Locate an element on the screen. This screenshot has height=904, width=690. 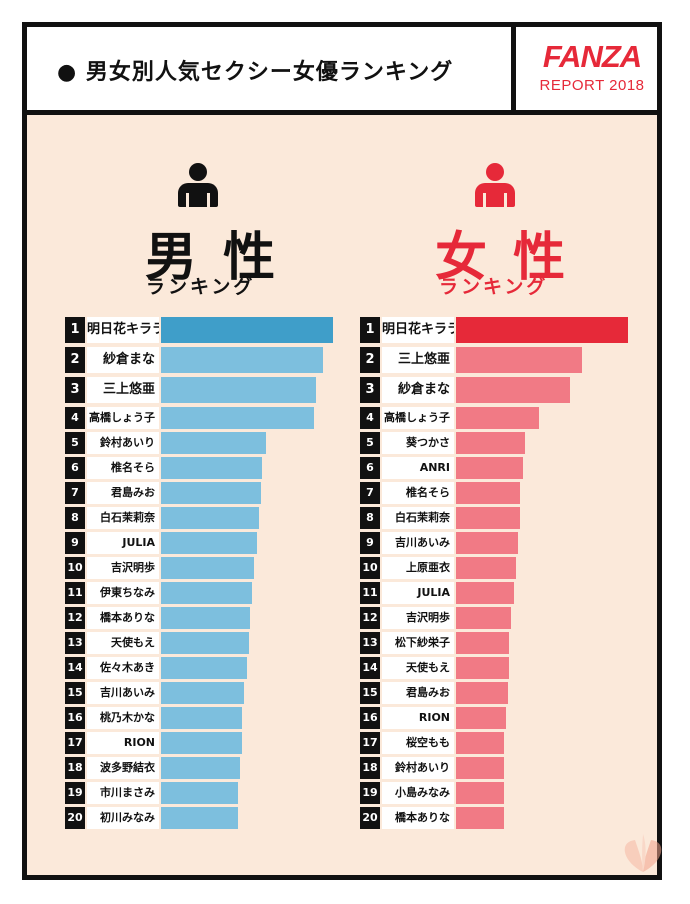
male-person-icon is located at coordinates (198, 185).